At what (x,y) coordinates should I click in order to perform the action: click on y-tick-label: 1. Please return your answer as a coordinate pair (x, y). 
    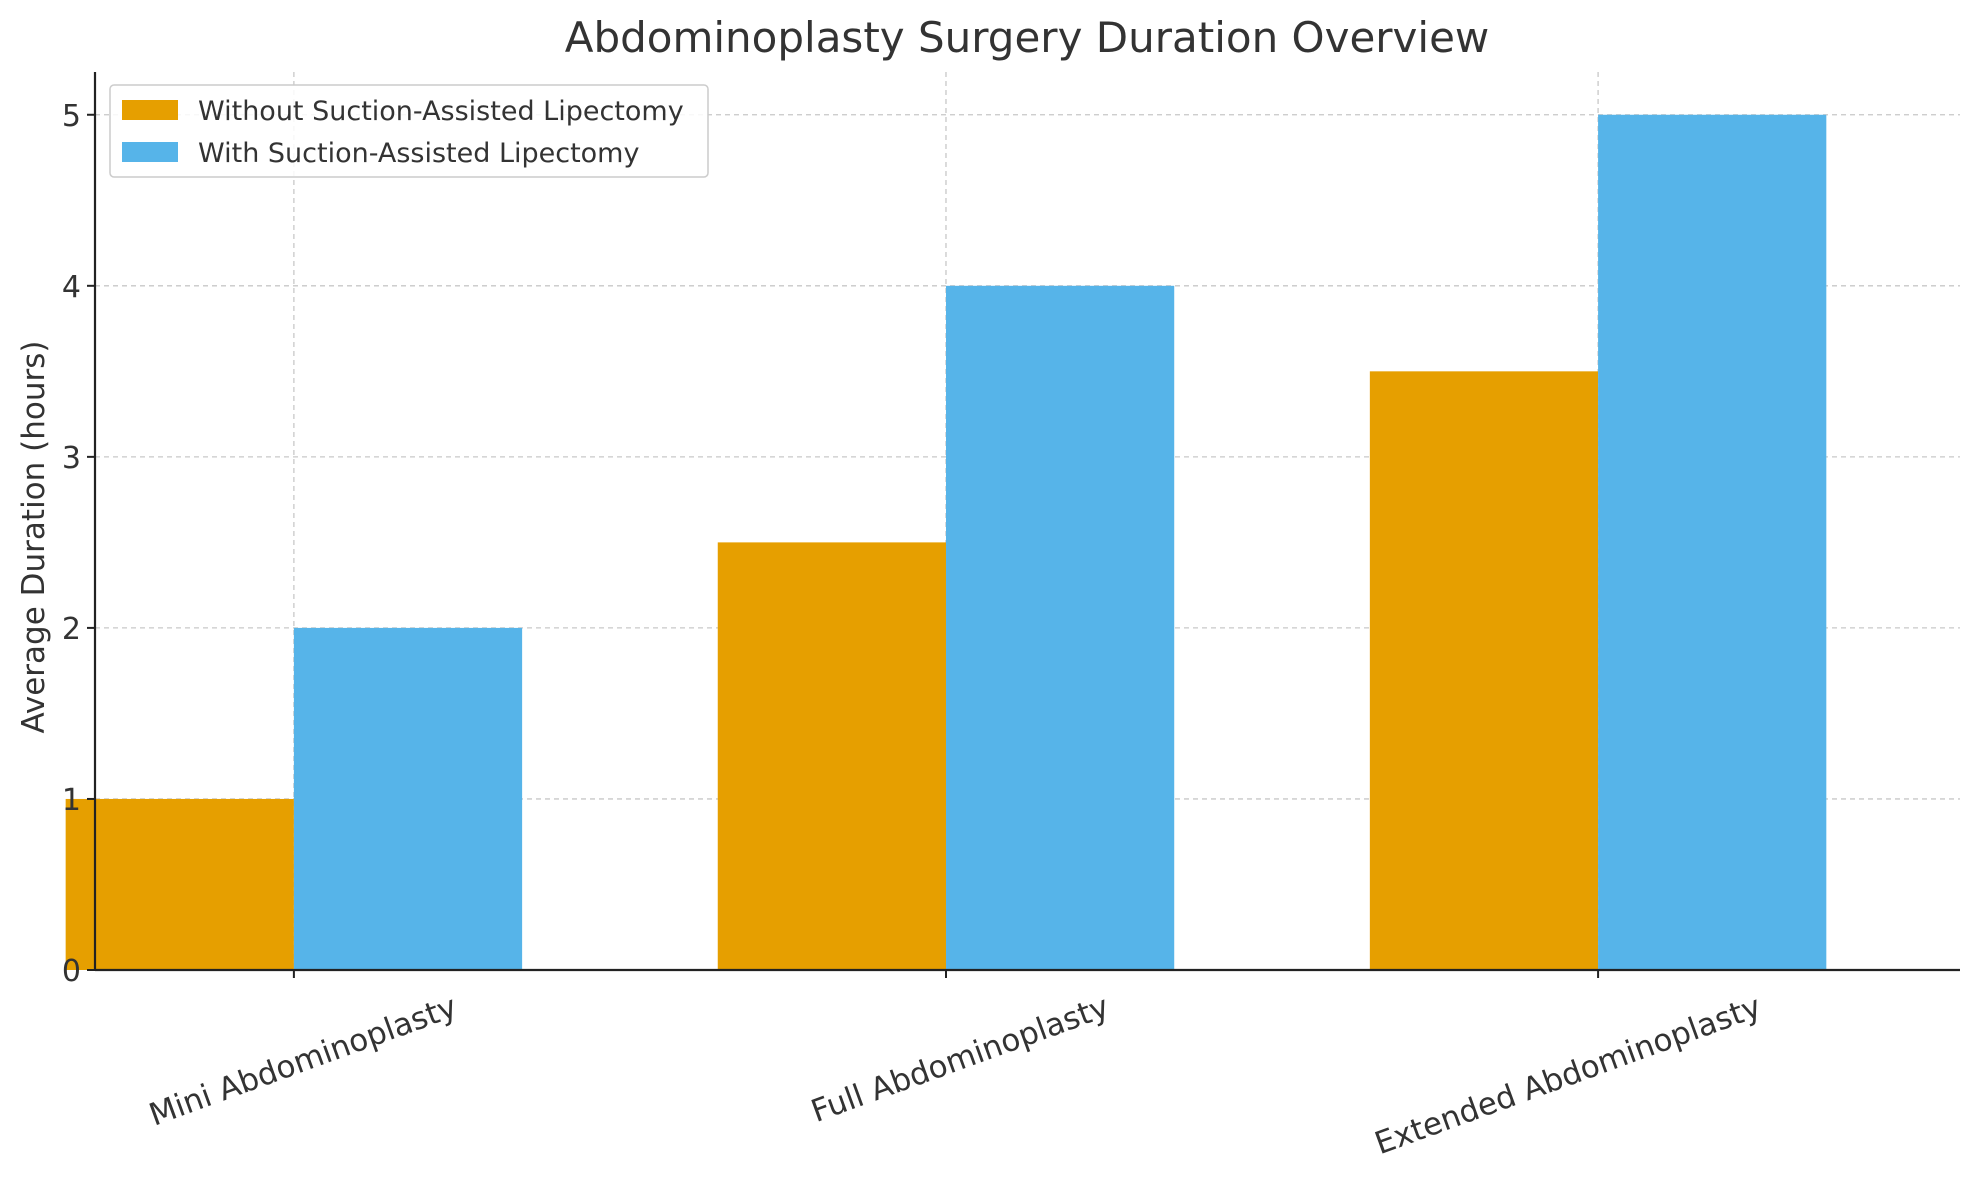
    Looking at the image, I should click on (71, 800).